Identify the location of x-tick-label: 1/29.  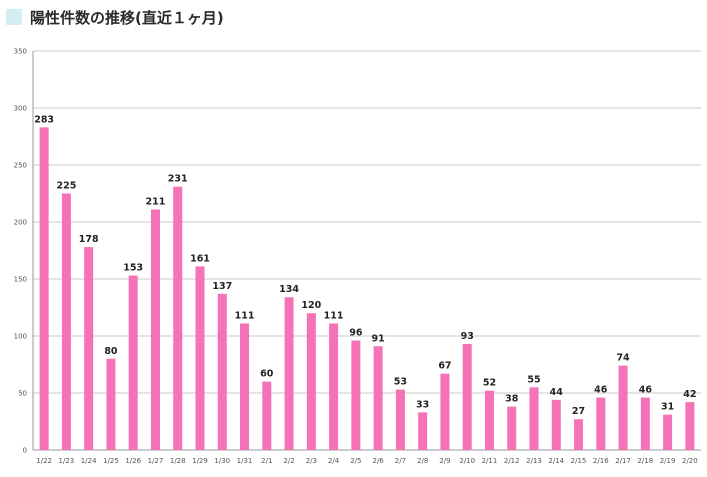
(200, 461).